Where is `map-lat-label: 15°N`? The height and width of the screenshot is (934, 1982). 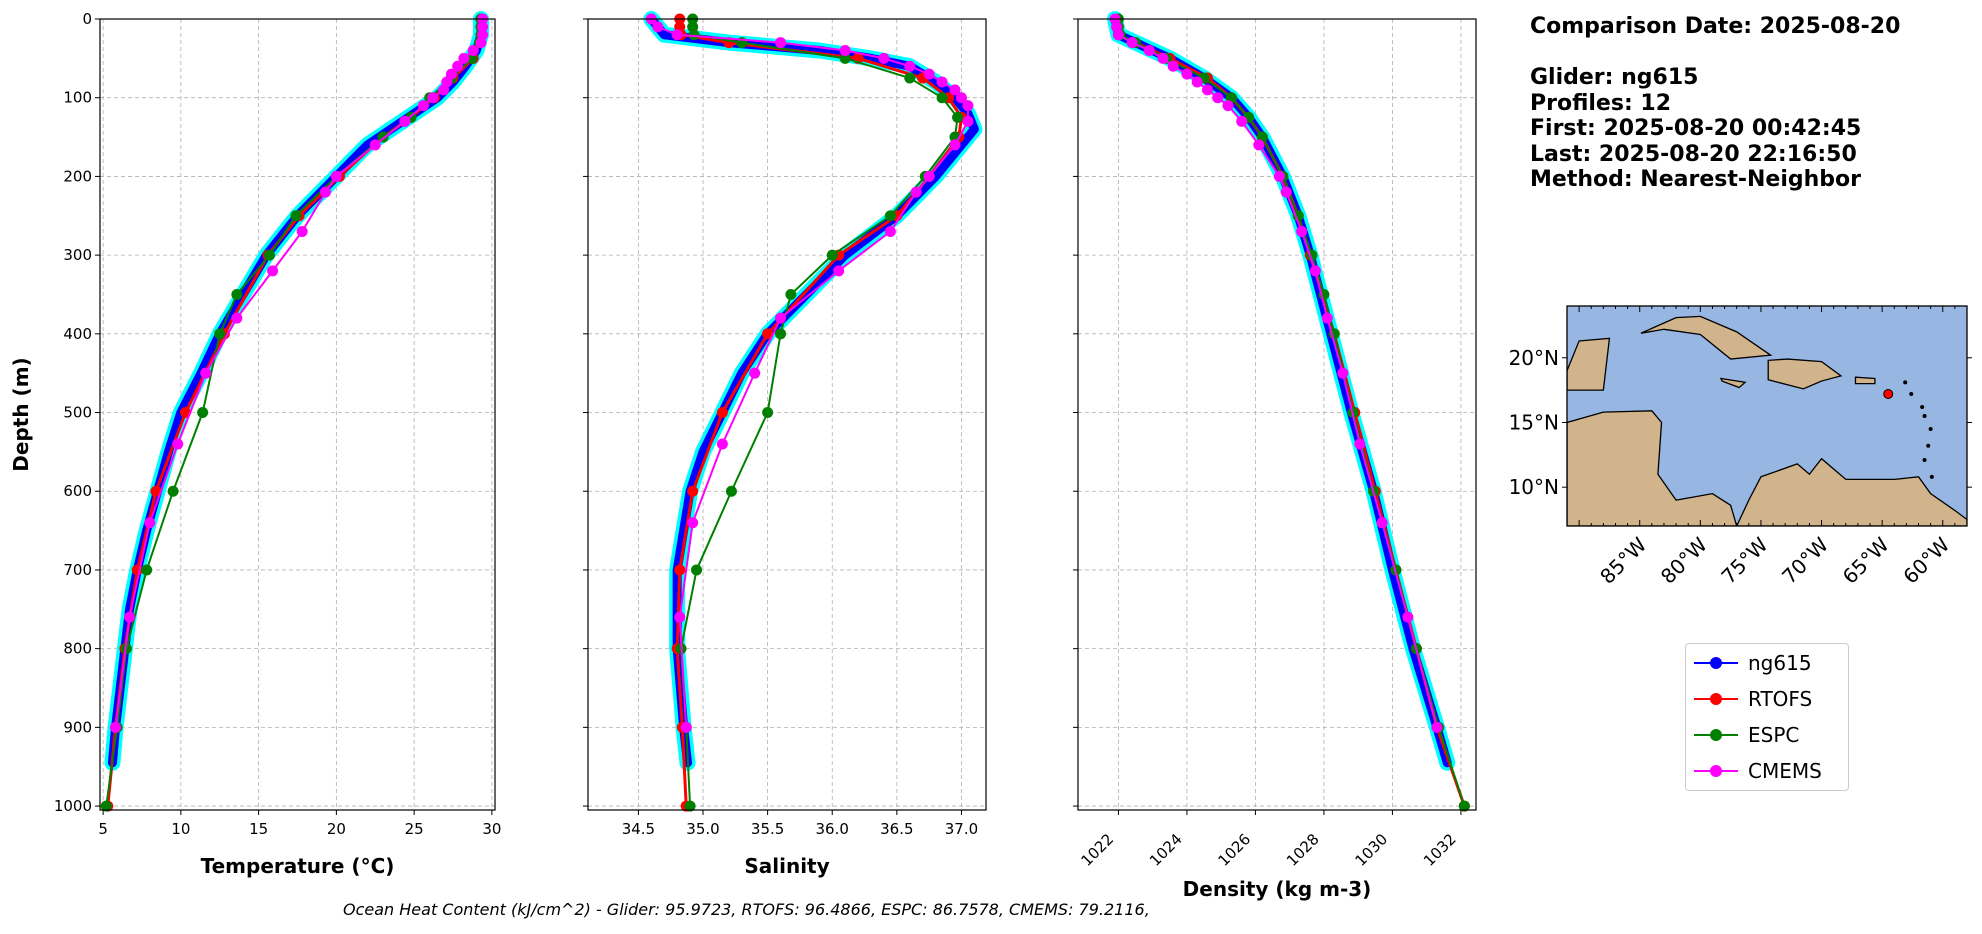
map-lat-label: 15°N is located at coordinates (1534, 422).